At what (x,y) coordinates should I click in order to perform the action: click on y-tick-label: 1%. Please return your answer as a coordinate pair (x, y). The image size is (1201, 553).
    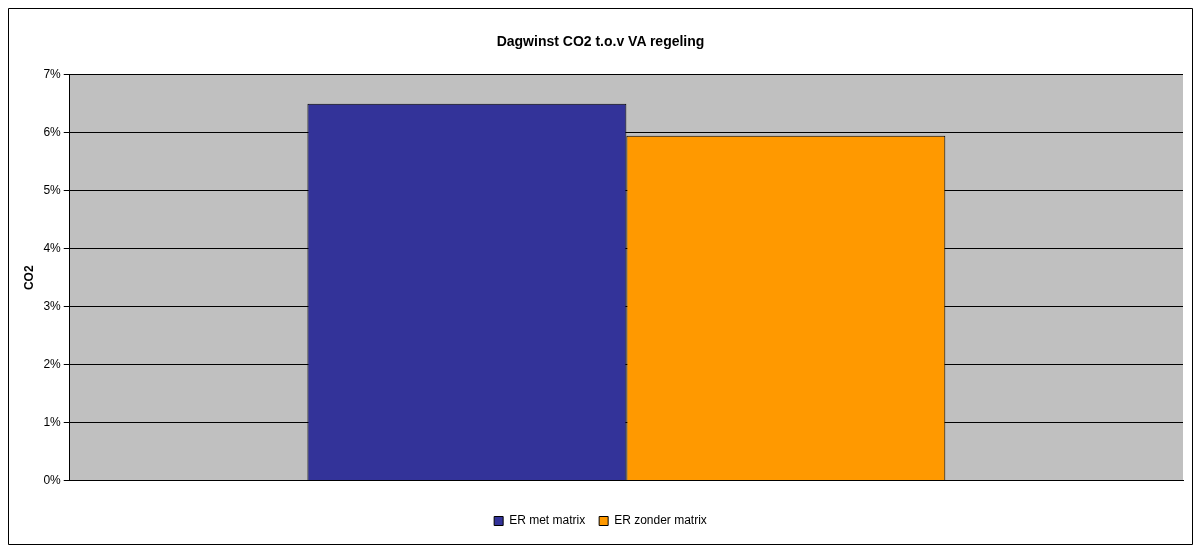
    Looking at the image, I should click on (52, 421).